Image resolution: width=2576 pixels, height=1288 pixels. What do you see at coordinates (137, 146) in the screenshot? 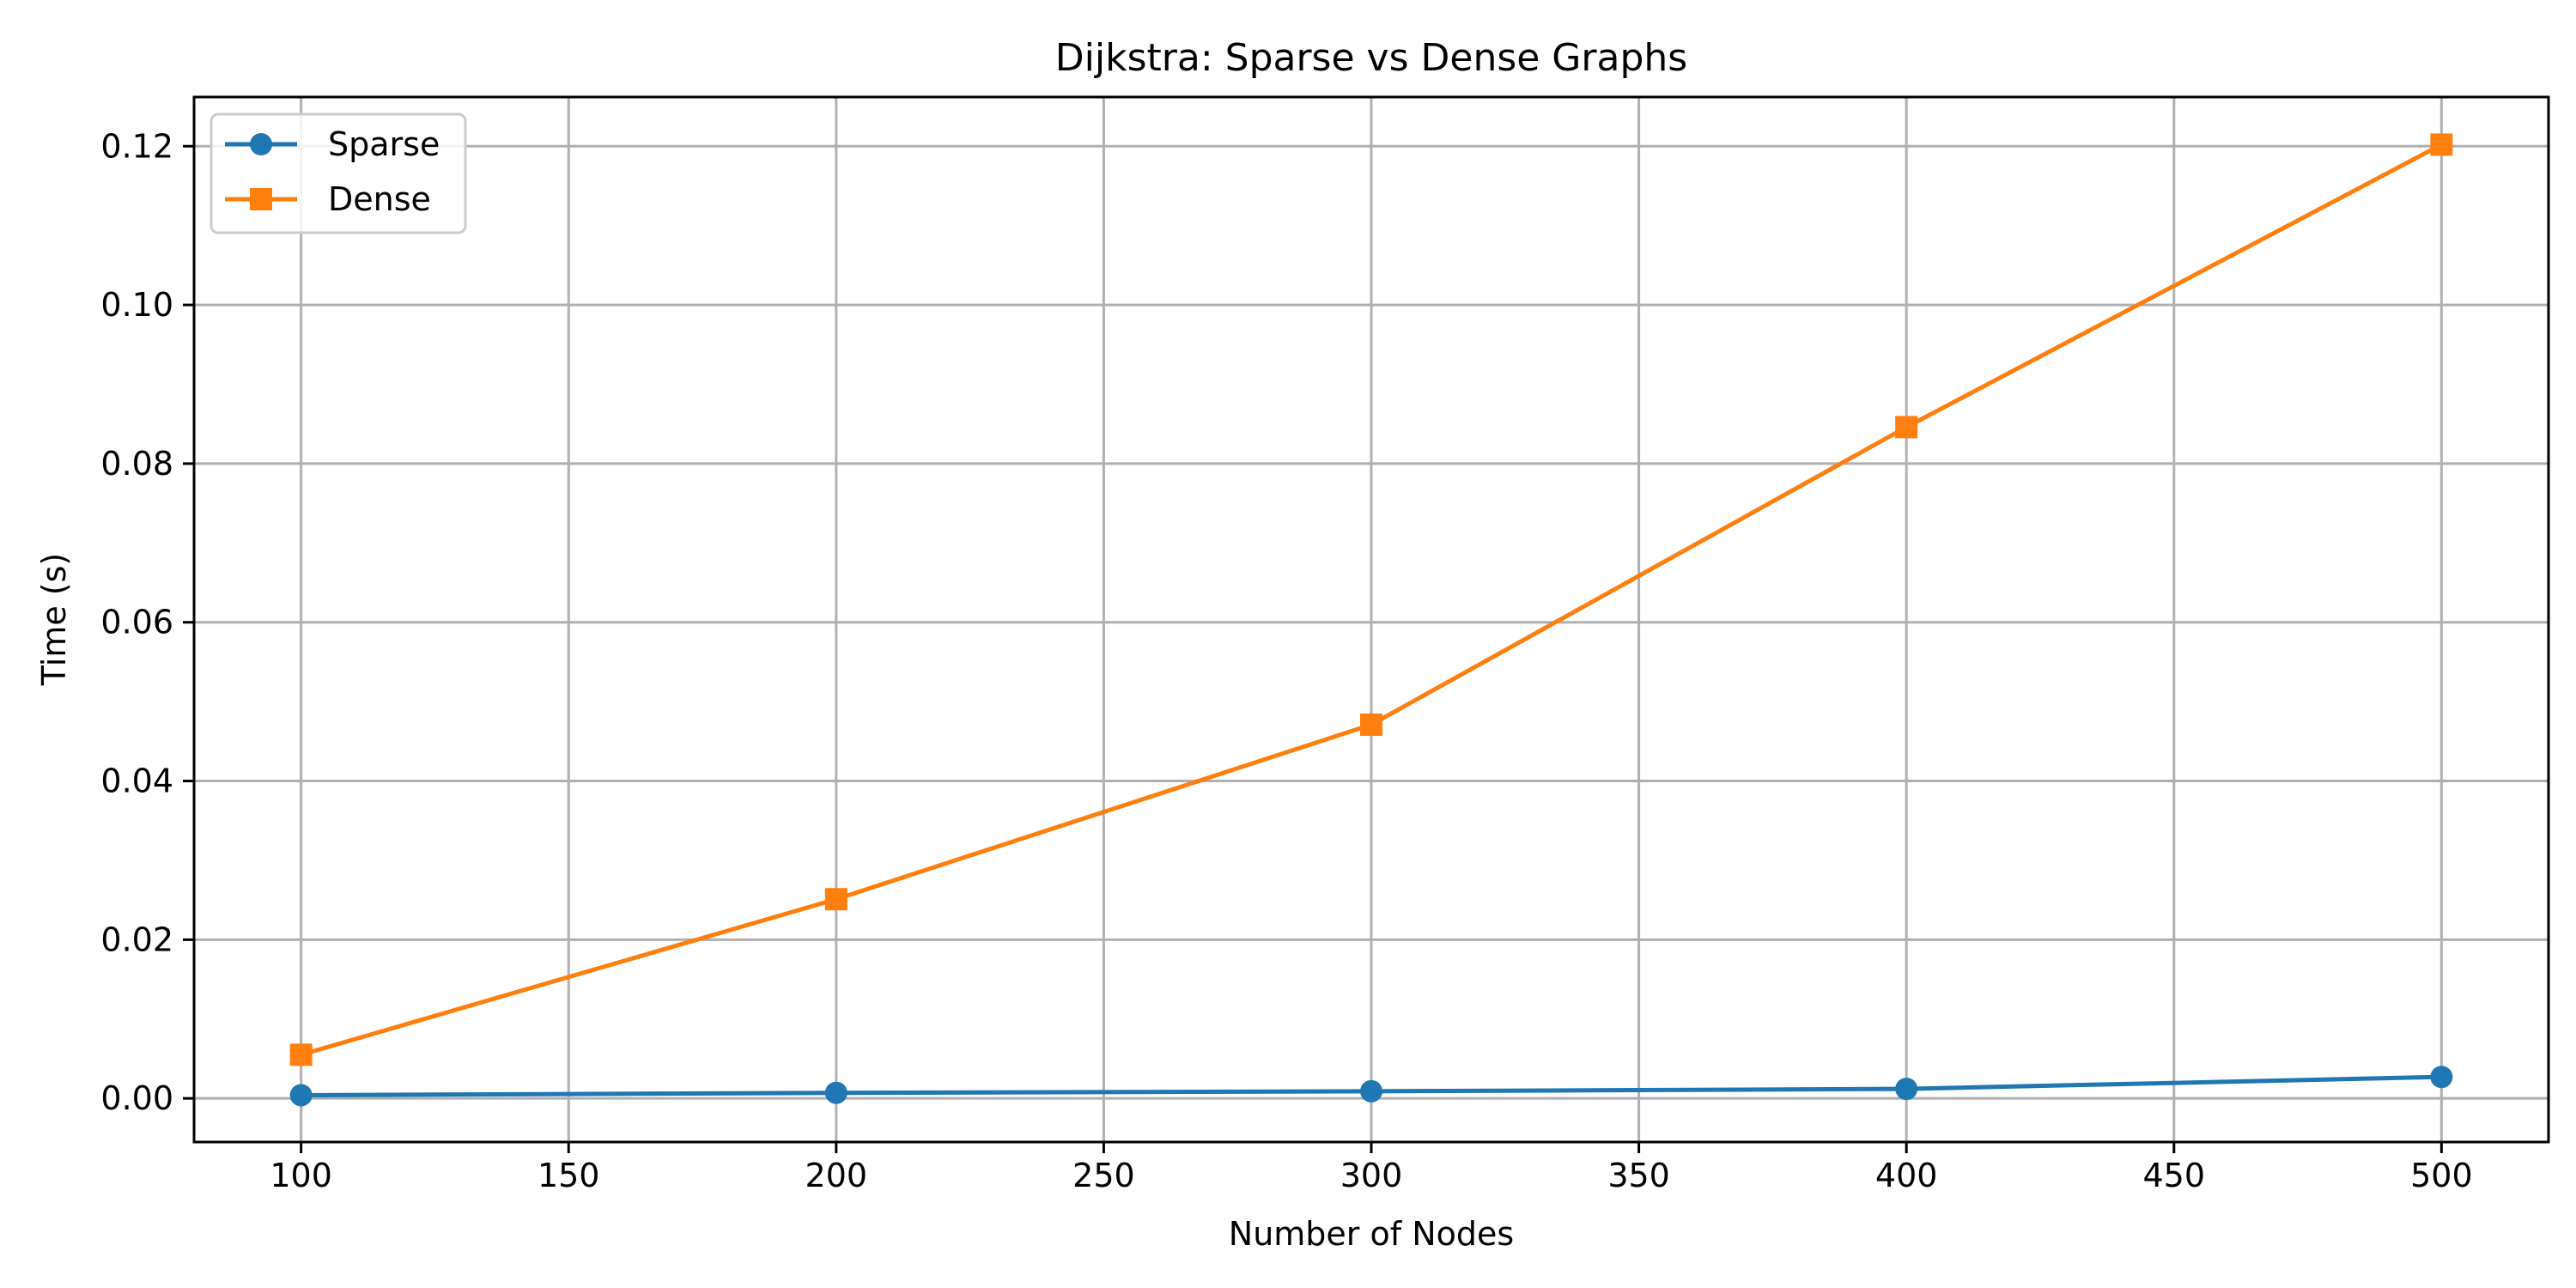
I see `y-tick-label: 0.12` at bounding box center [137, 146].